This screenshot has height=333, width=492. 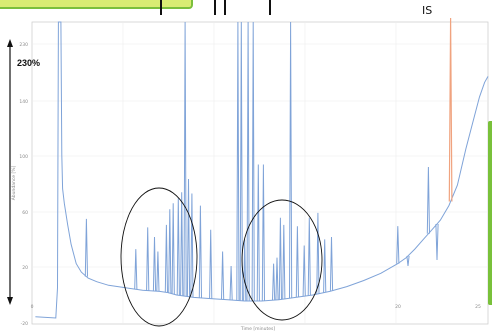 What do you see at coordinates (215, 7) in the screenshot?
I see `peak-marker-lines` at bounding box center [215, 7].